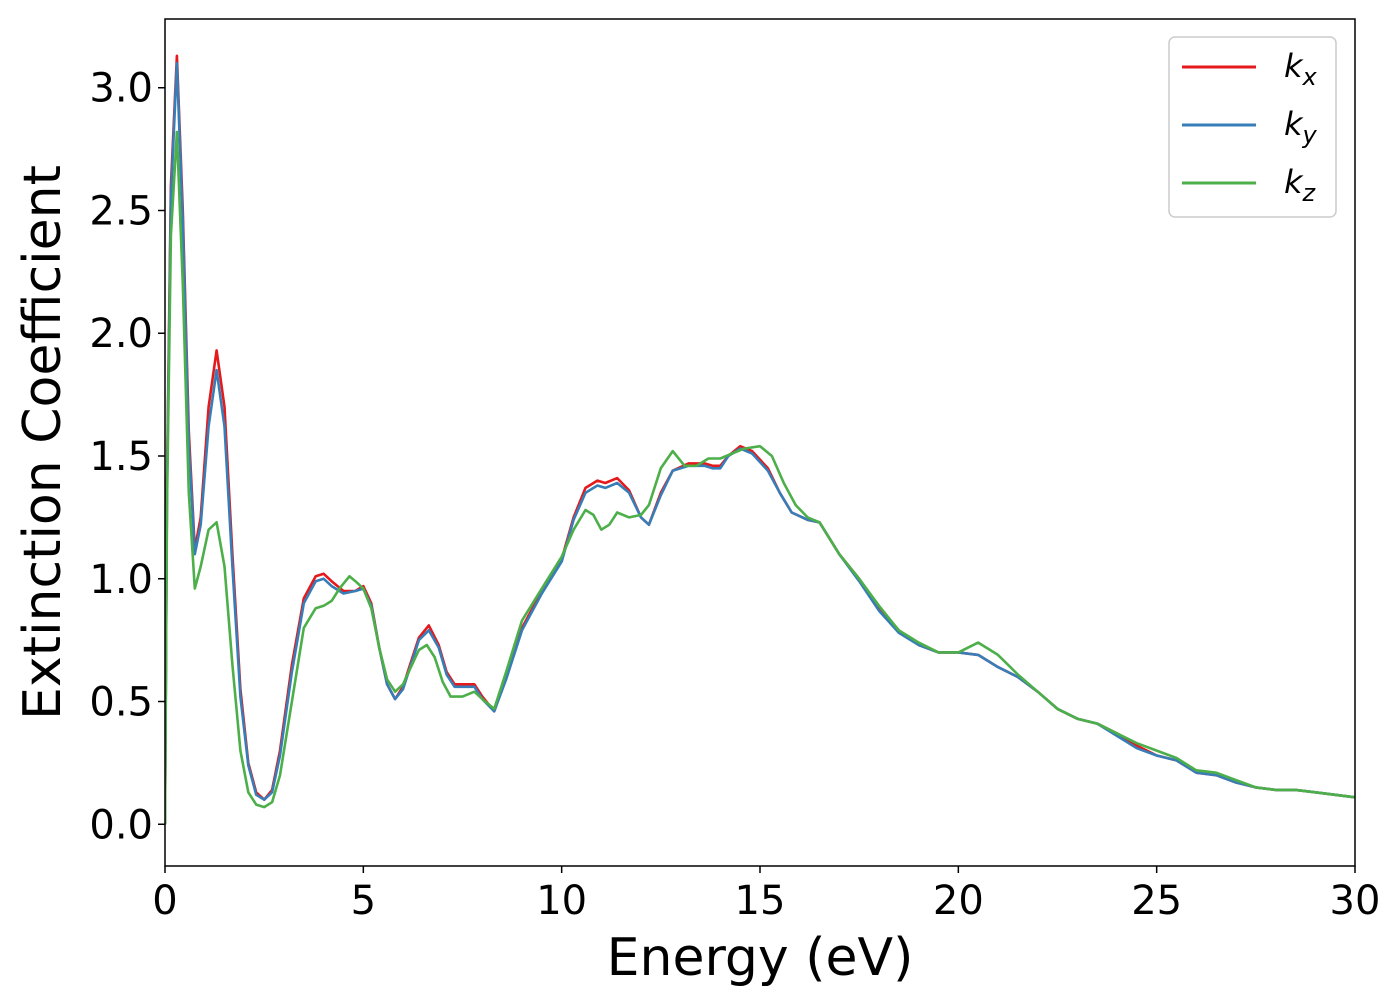 The height and width of the screenshot is (1000, 1400). I want to click on y-tick-label: 0.0, so click(121, 825).